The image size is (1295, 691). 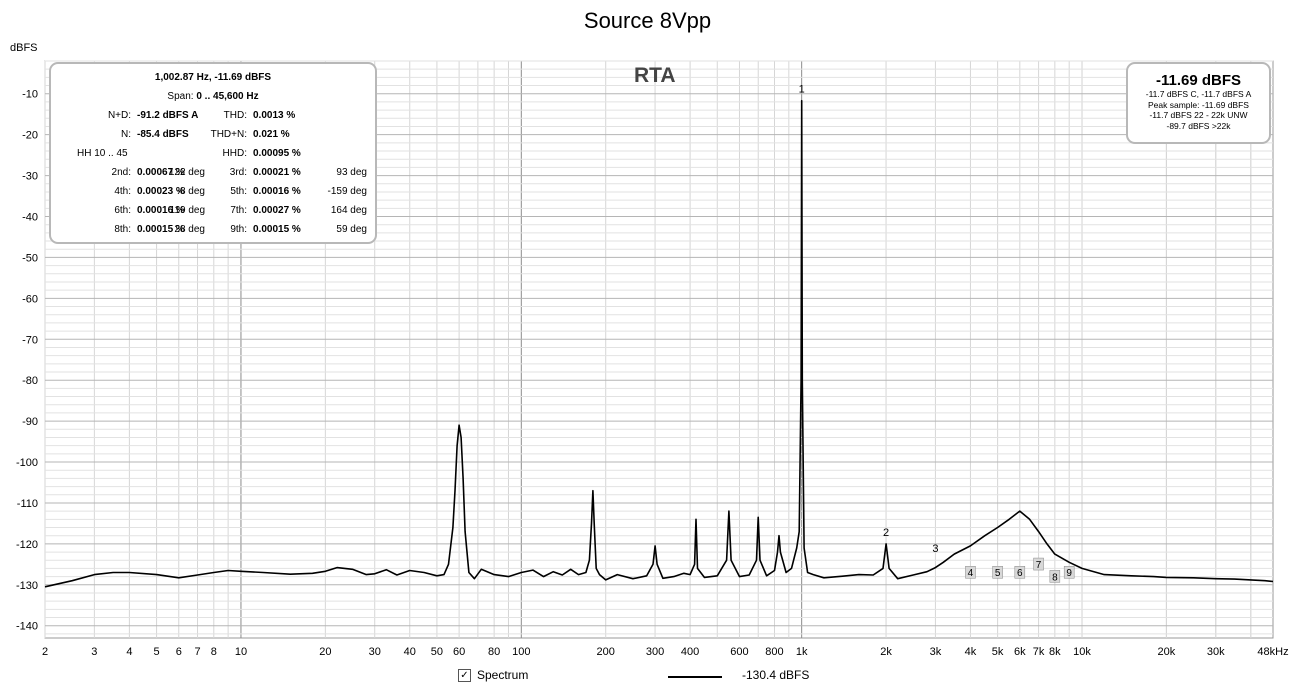 I want to click on x-tick-label: 7k, so click(x=1039, y=652).